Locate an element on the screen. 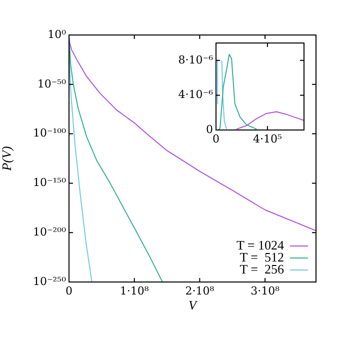 The image size is (339, 339). y-tick-label: 10⁻¹⁰⁰ is located at coordinates (49, 133).